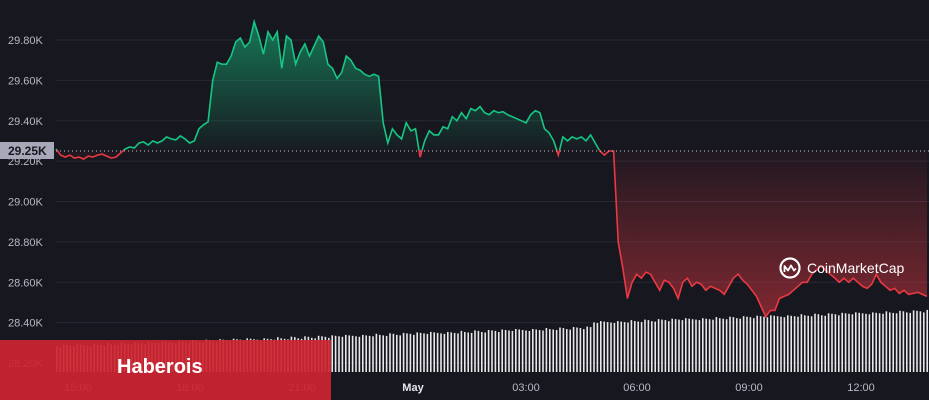 The width and height of the screenshot is (929, 400). Describe the element at coordinates (26, 324) in the screenshot. I see `y-tick-label: 28.40K` at that location.